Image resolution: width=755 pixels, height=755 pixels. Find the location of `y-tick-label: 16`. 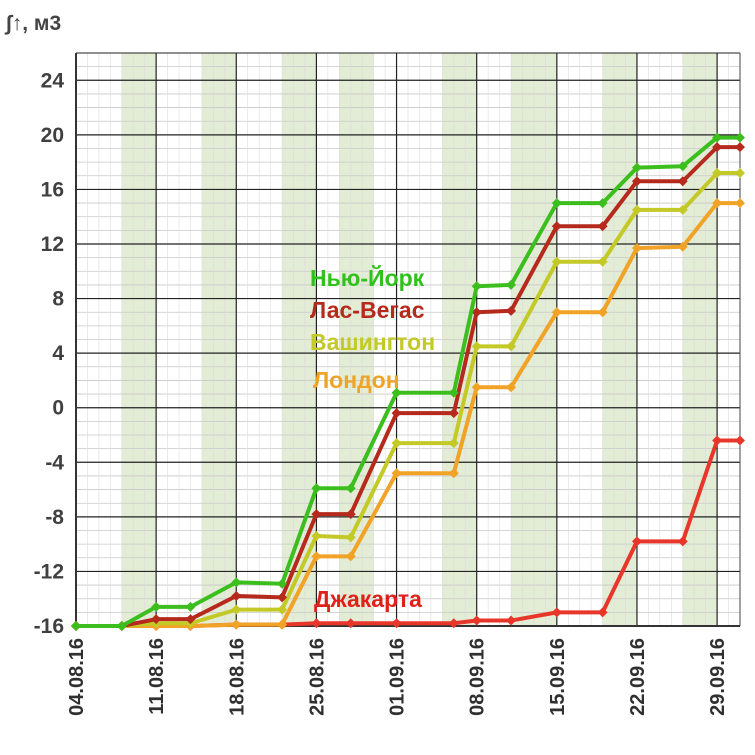

y-tick-label: 16 is located at coordinates (52, 189).